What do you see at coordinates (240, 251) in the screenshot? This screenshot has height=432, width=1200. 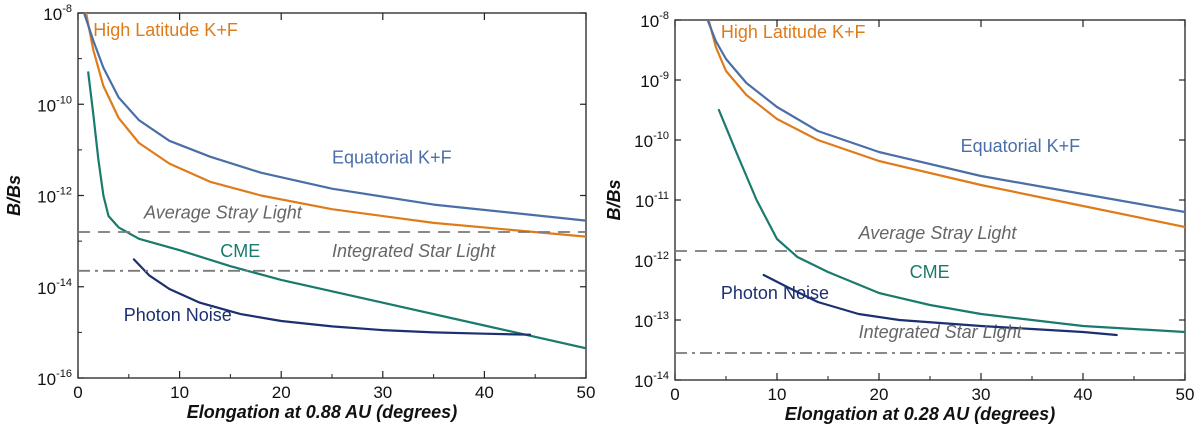 I see `chart-0-label-cme: CME` at bounding box center [240, 251].